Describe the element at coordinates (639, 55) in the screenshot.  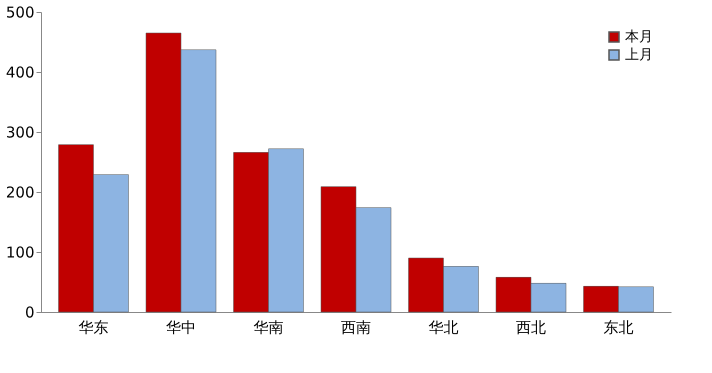
I see `legend-label: 上月` at that location.